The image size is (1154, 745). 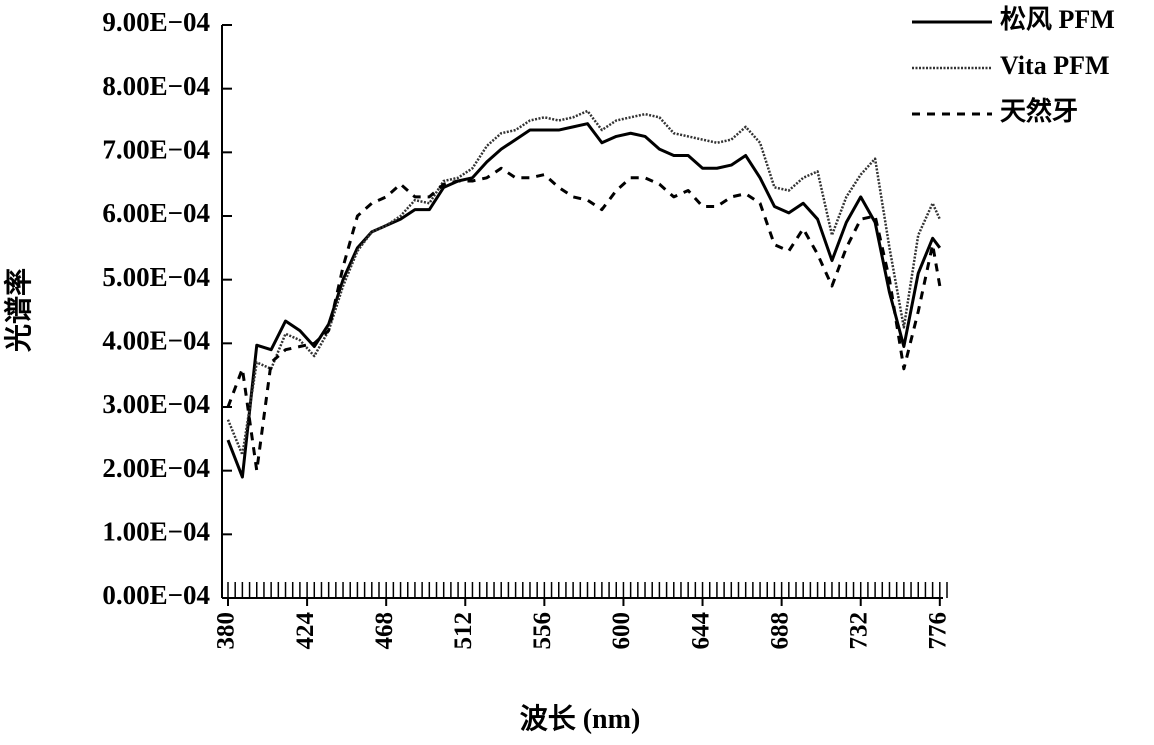 What do you see at coordinates (1039, 111) in the screenshot?
I see `legend-label: 天然牙` at bounding box center [1039, 111].